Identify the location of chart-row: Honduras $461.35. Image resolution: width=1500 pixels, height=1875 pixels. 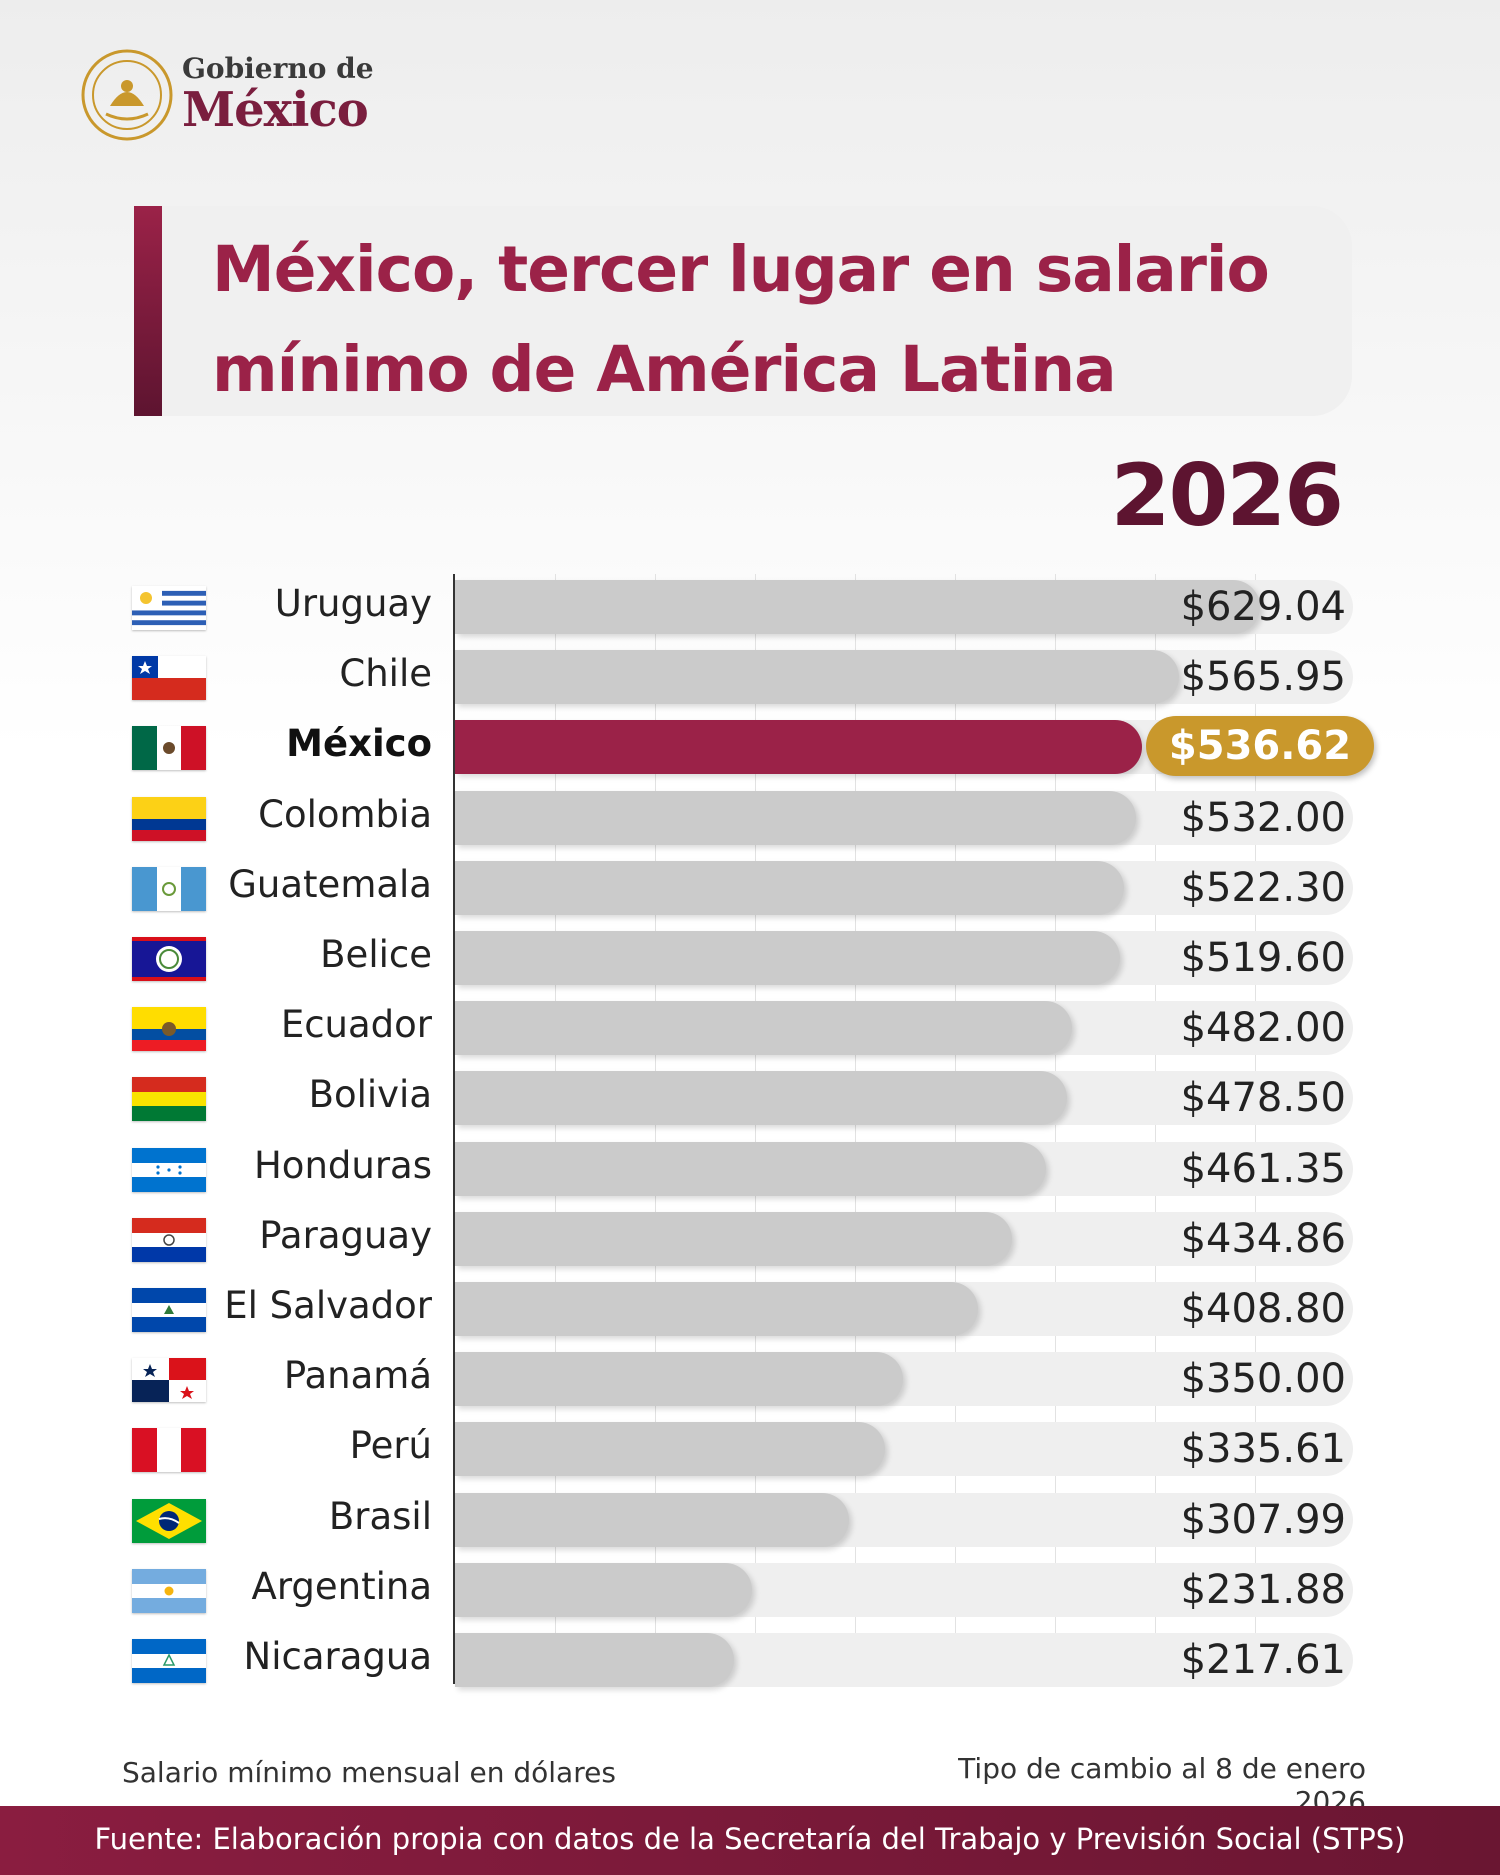
(750, 1167).